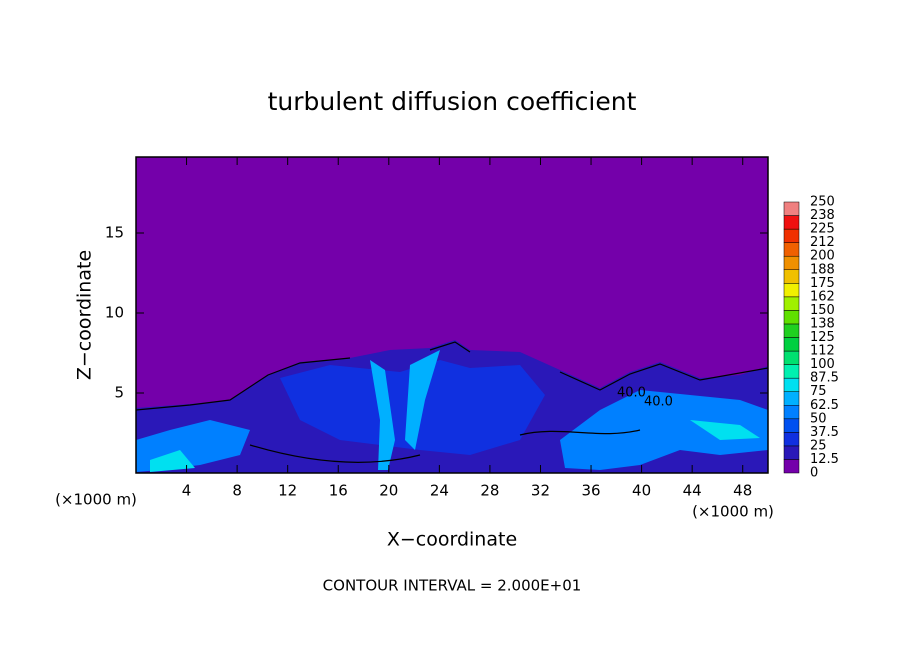 The image size is (904, 658). What do you see at coordinates (237, 491) in the screenshot?
I see `x-tick-label: 8` at bounding box center [237, 491].